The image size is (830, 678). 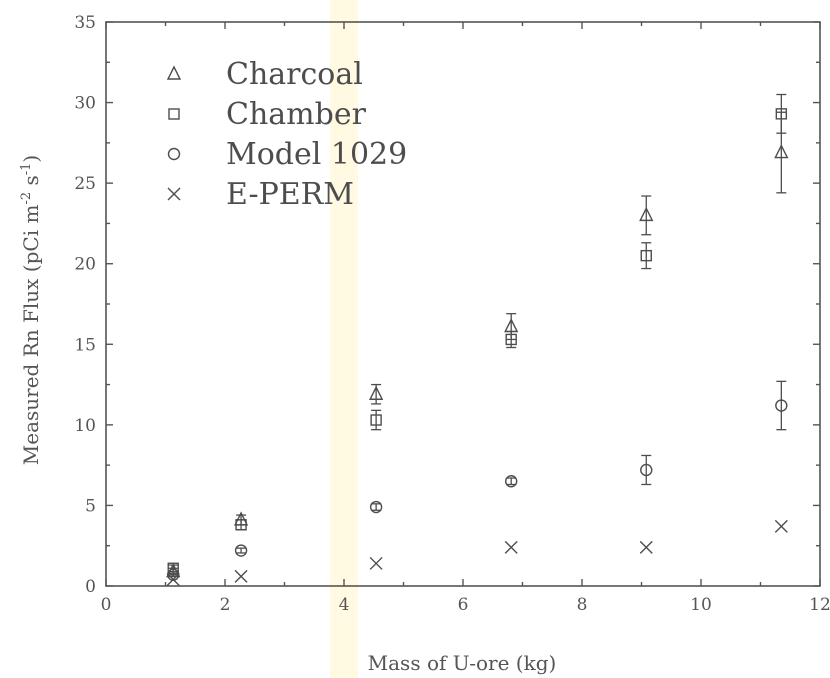 I want to click on x-tick-label: 6, so click(x=463, y=605).